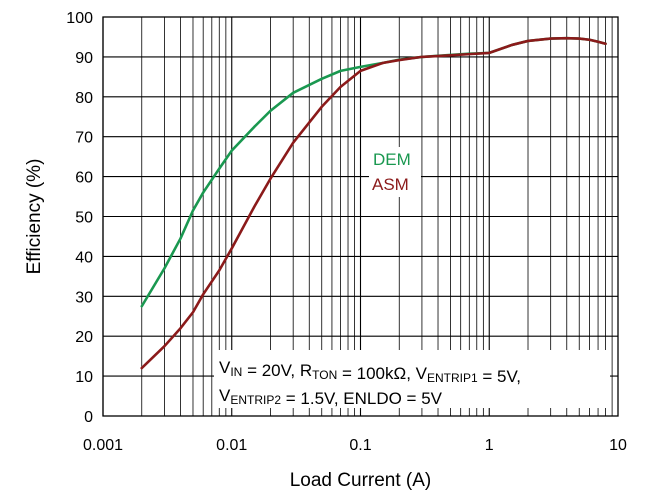 This screenshot has height=493, width=645. What do you see at coordinates (392, 159) in the screenshot?
I see `series-label-dem: DEM` at bounding box center [392, 159].